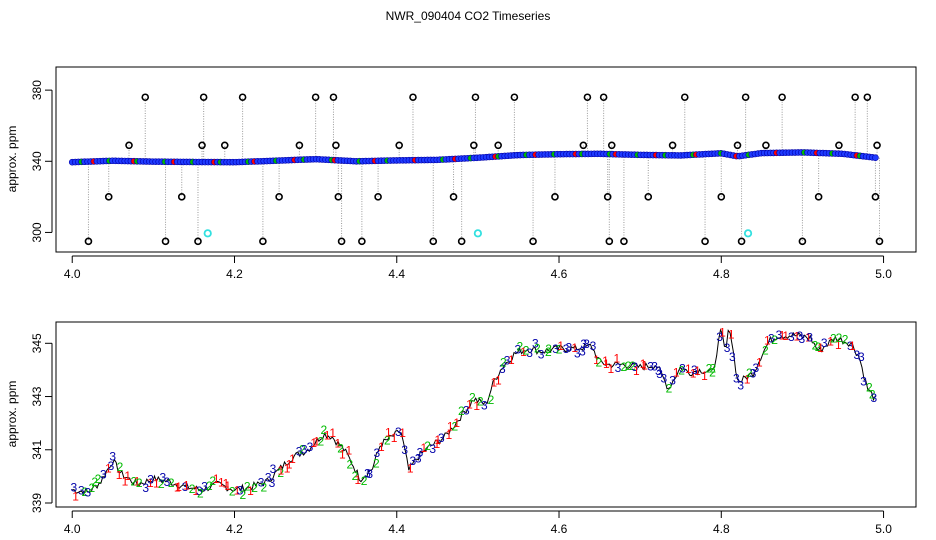 Image resolution: width=936 pixels, height=540 pixels. What do you see at coordinates (396, 529) in the screenshot?
I see `bottom-x-tick-label: 4.4` at bounding box center [396, 529].